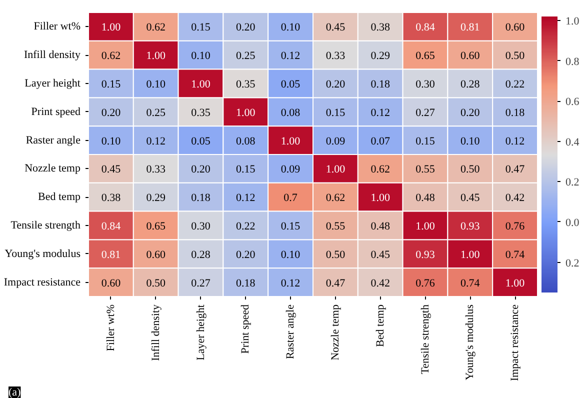  What do you see at coordinates (110, 328) in the screenshot?
I see `x-tick-label: Filler wt%` at bounding box center [110, 328].